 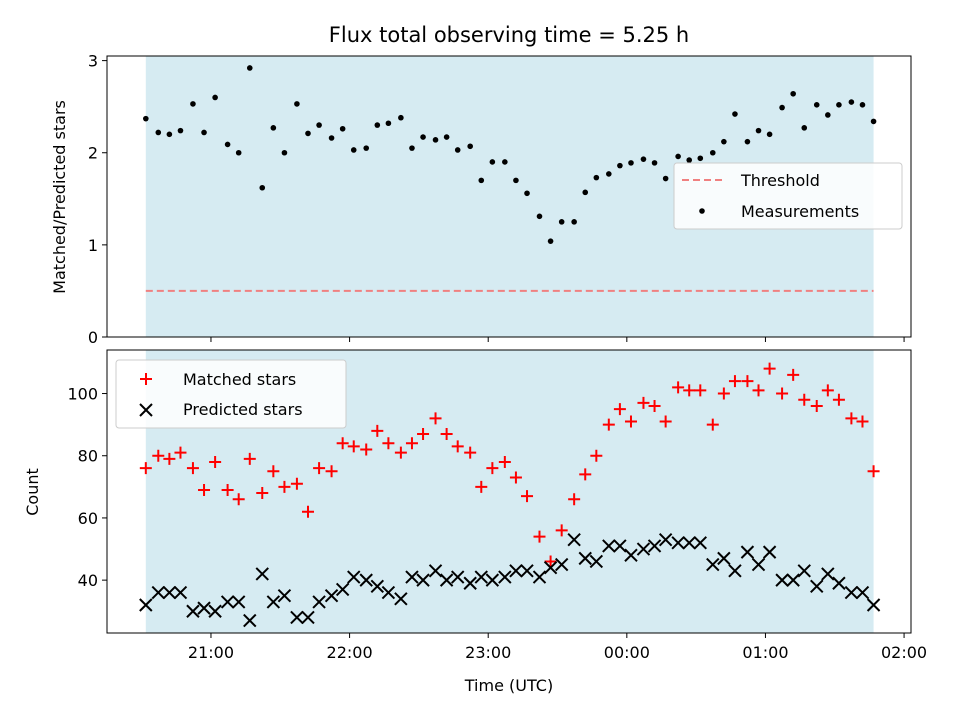 What do you see at coordinates (904, 652) in the screenshot?
I see `x-tick-label: 02:00` at bounding box center [904, 652].